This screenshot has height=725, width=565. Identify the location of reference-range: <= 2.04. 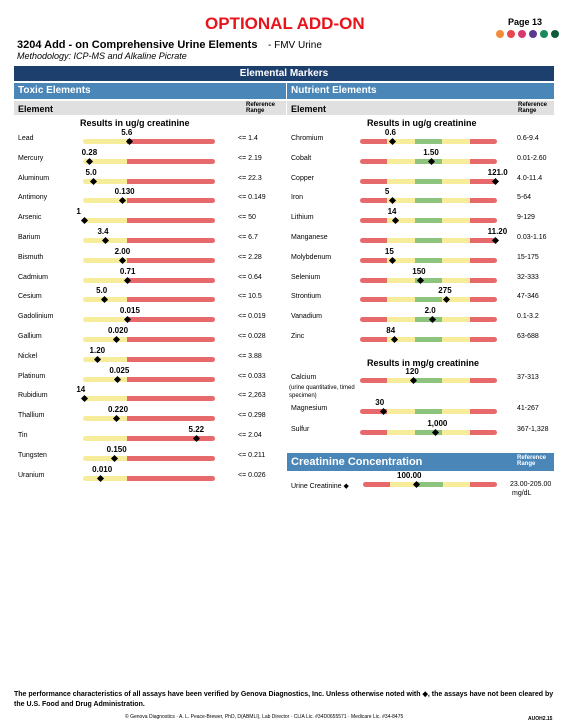
(250, 435).